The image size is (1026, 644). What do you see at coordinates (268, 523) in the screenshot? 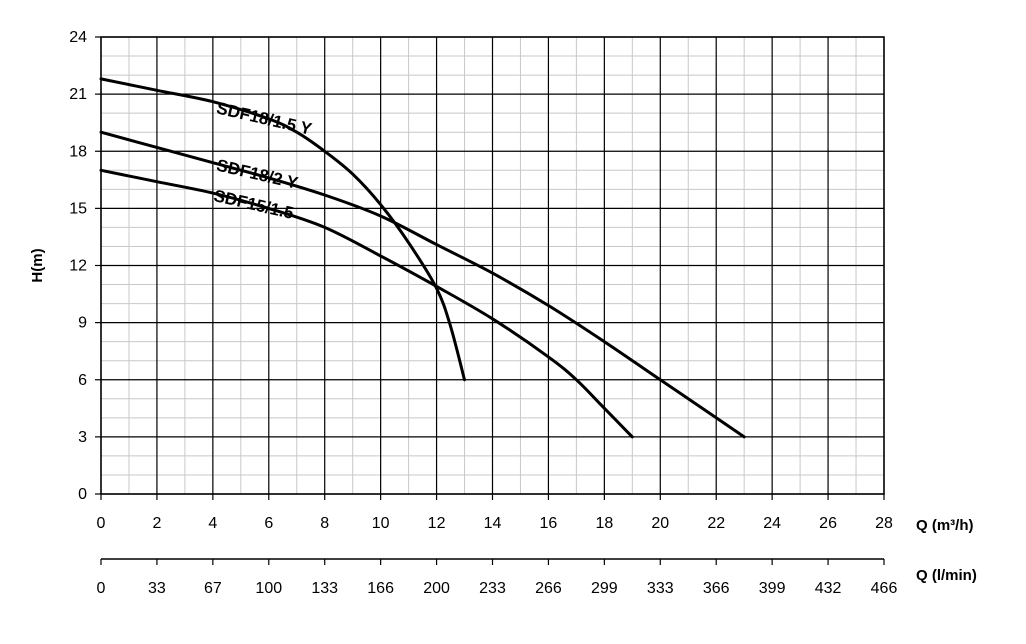
I see `x-tick-label: 6` at bounding box center [268, 523].